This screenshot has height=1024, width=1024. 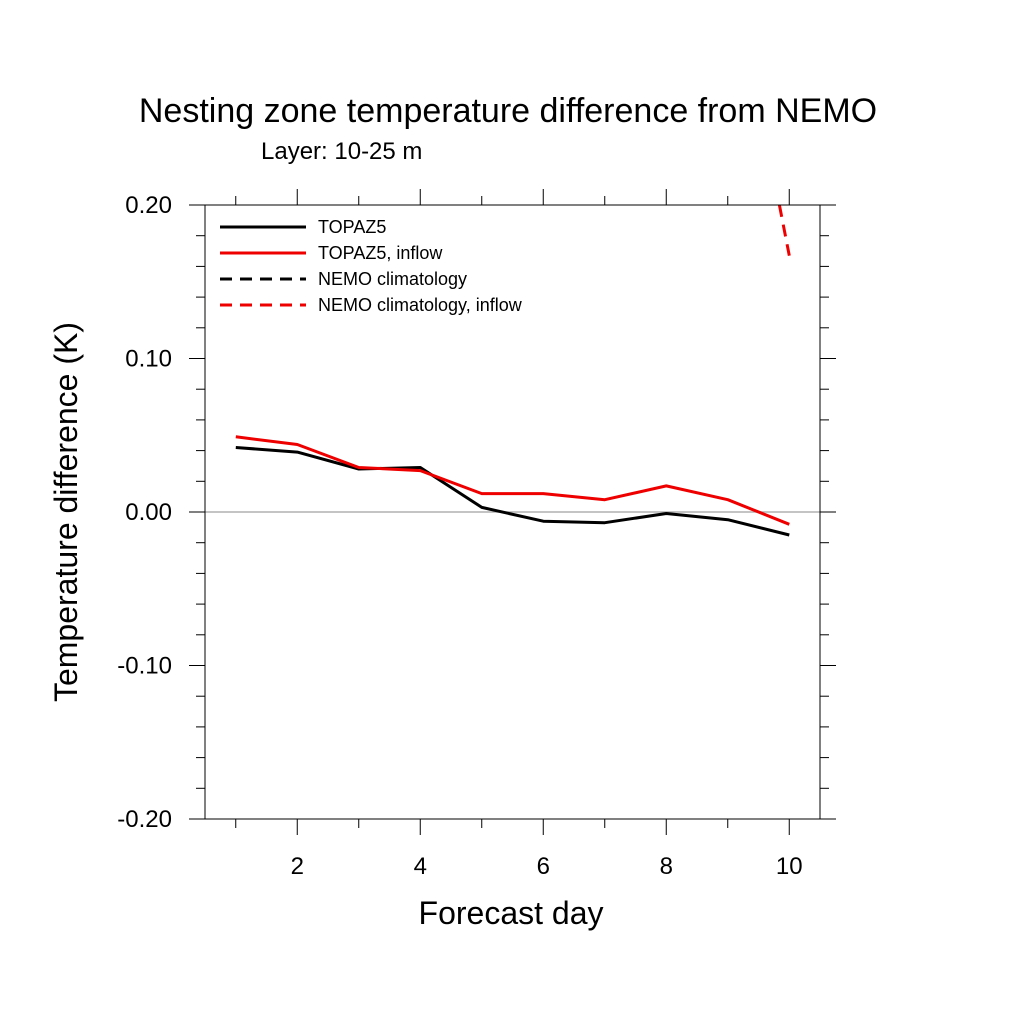 What do you see at coordinates (380, 253) in the screenshot?
I see `legend-label-1: TOPAZ5, inflow` at bounding box center [380, 253].